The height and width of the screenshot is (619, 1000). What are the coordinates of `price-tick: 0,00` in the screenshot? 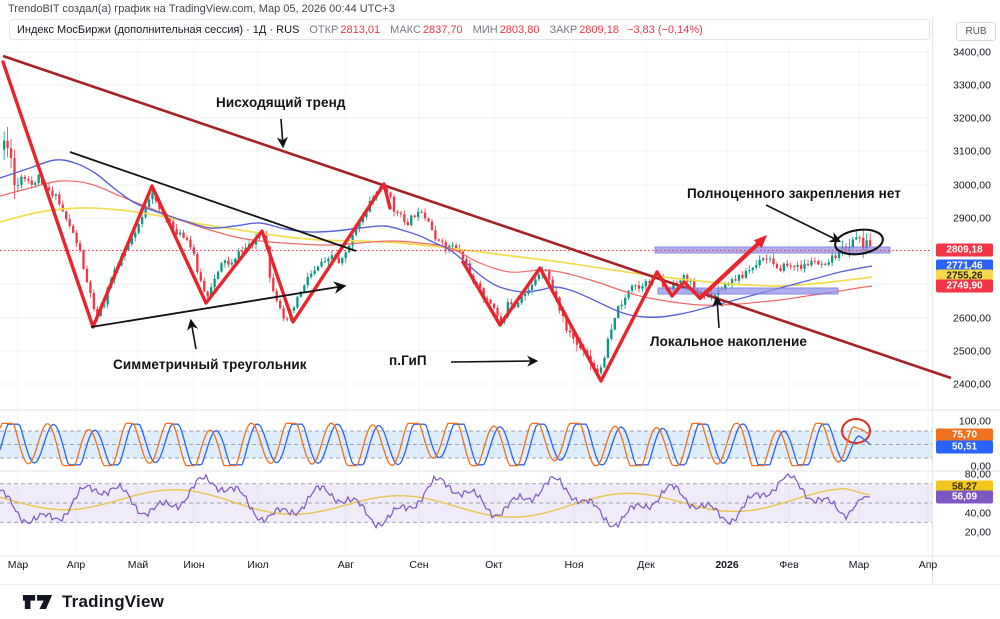 It's located at (981, 467).